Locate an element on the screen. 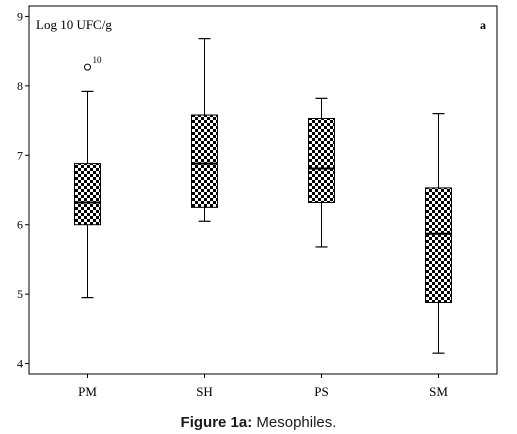  box-pm: 10 is located at coordinates (88, 177).